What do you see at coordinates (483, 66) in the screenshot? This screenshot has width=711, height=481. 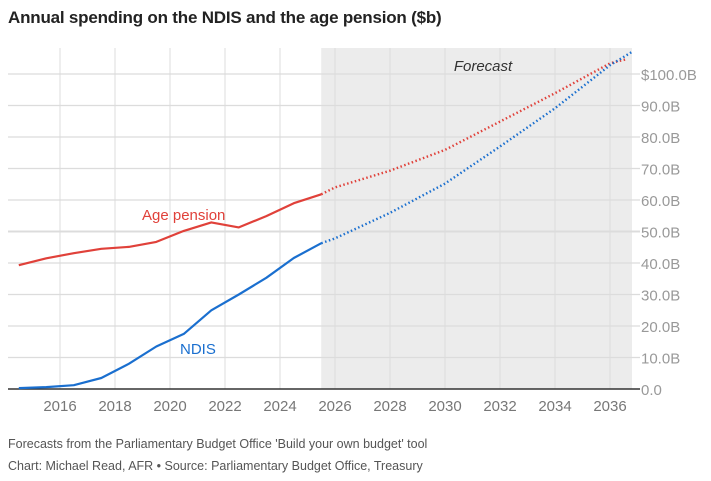 I see `forecast-label: Forecast` at bounding box center [483, 66].